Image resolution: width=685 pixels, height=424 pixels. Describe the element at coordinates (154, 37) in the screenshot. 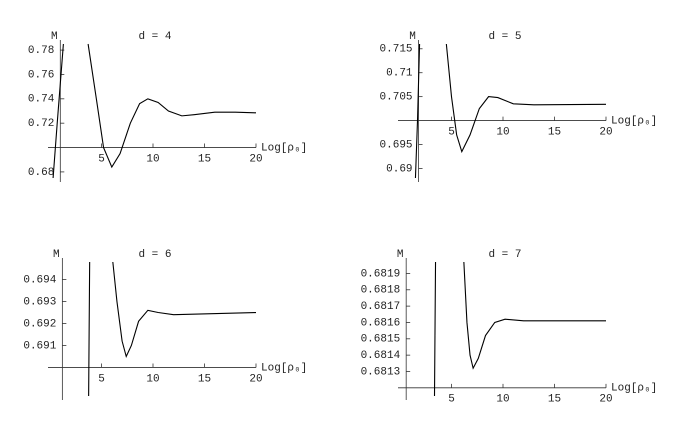

I see `panel-title: d = 4` at that location.